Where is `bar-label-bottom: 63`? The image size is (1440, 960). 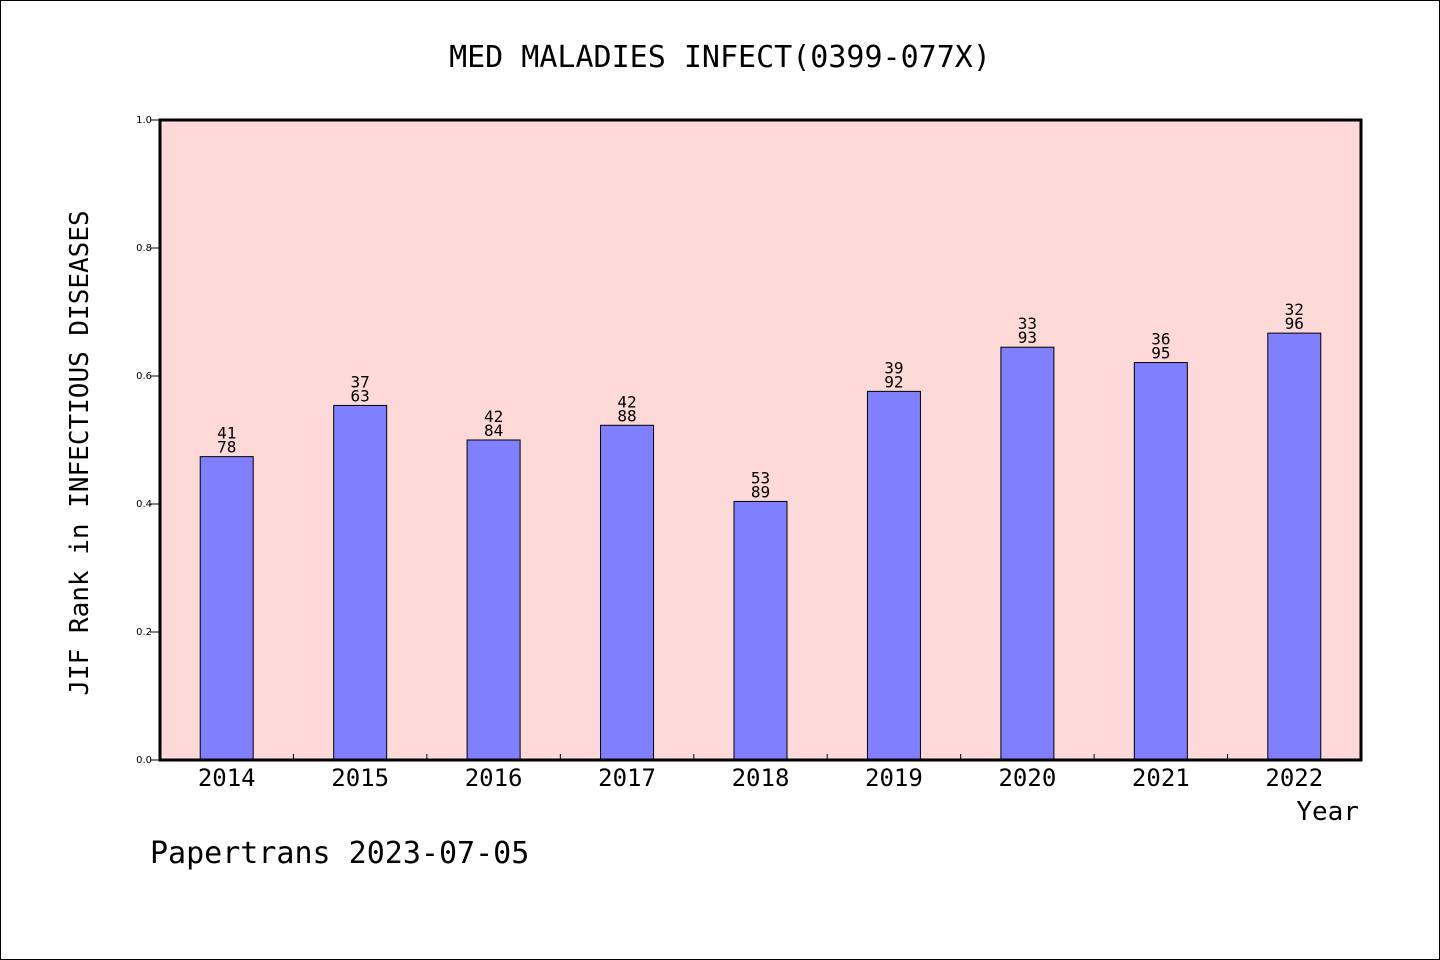 bar-label-bottom: 63 is located at coordinates (360, 395).